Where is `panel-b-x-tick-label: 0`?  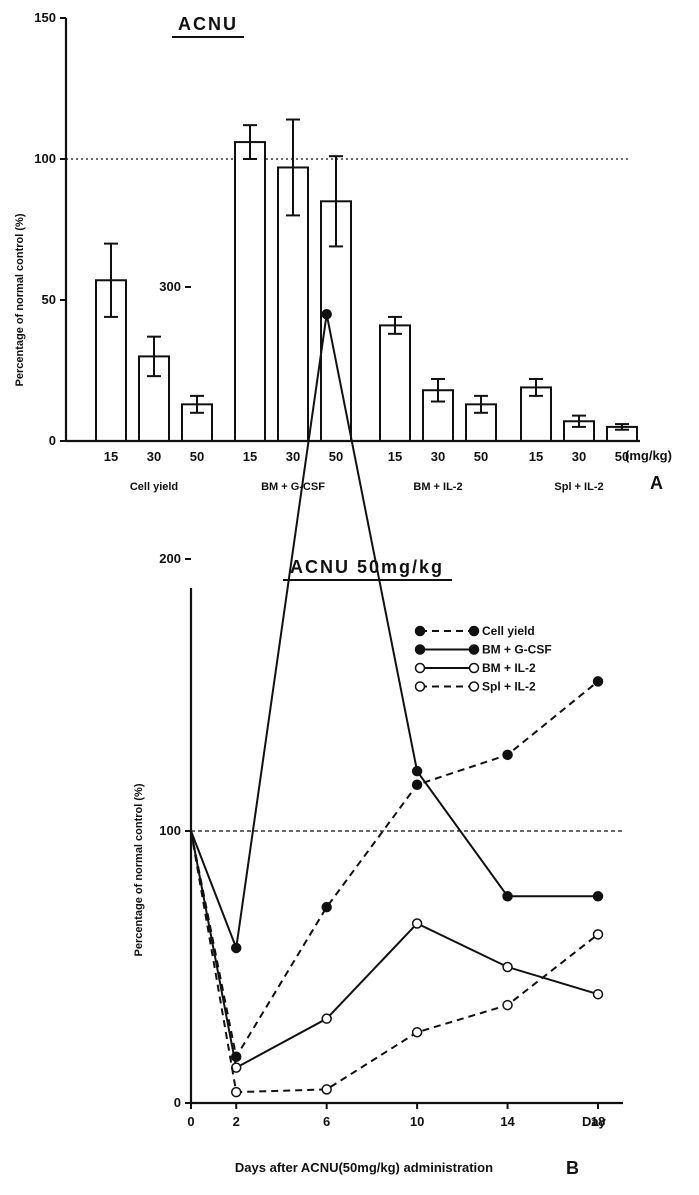 panel-b-x-tick-label: 0 is located at coordinates (190, 1121).